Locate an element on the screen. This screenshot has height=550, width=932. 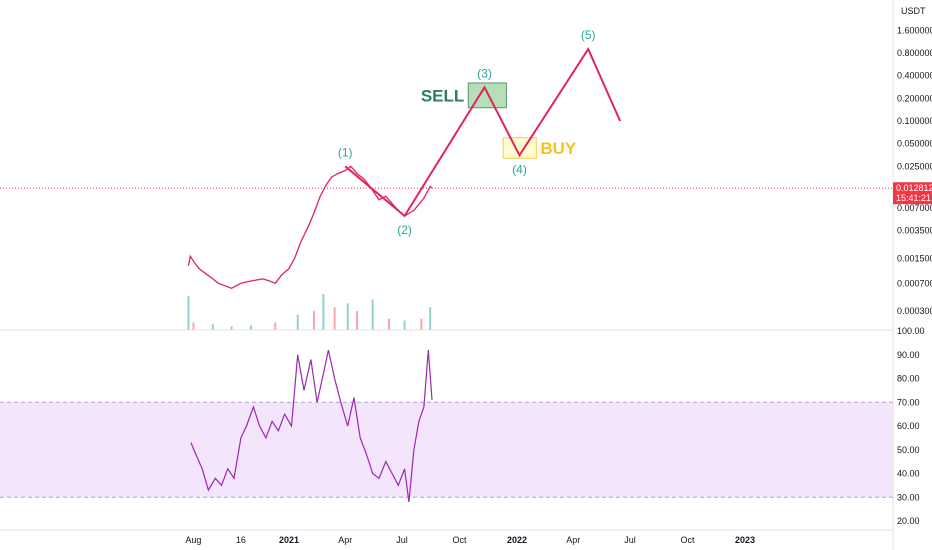
sell-zone-label: SELL is located at coordinates (442, 95).